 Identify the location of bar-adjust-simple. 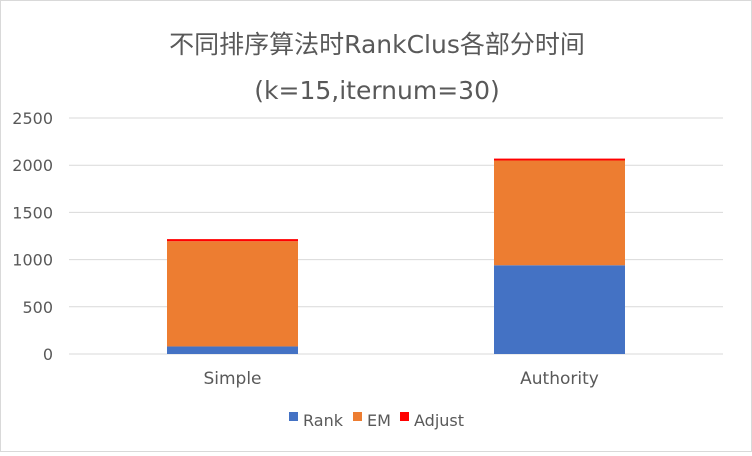
(232, 240).